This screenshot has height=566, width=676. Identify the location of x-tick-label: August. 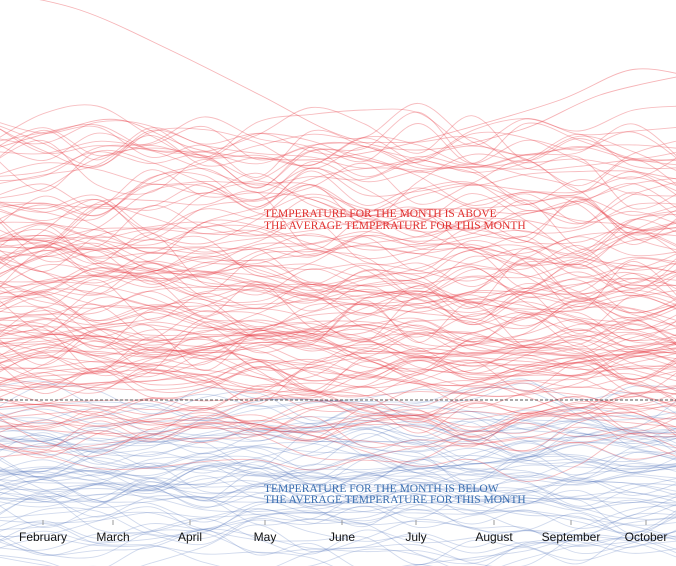
(494, 537).